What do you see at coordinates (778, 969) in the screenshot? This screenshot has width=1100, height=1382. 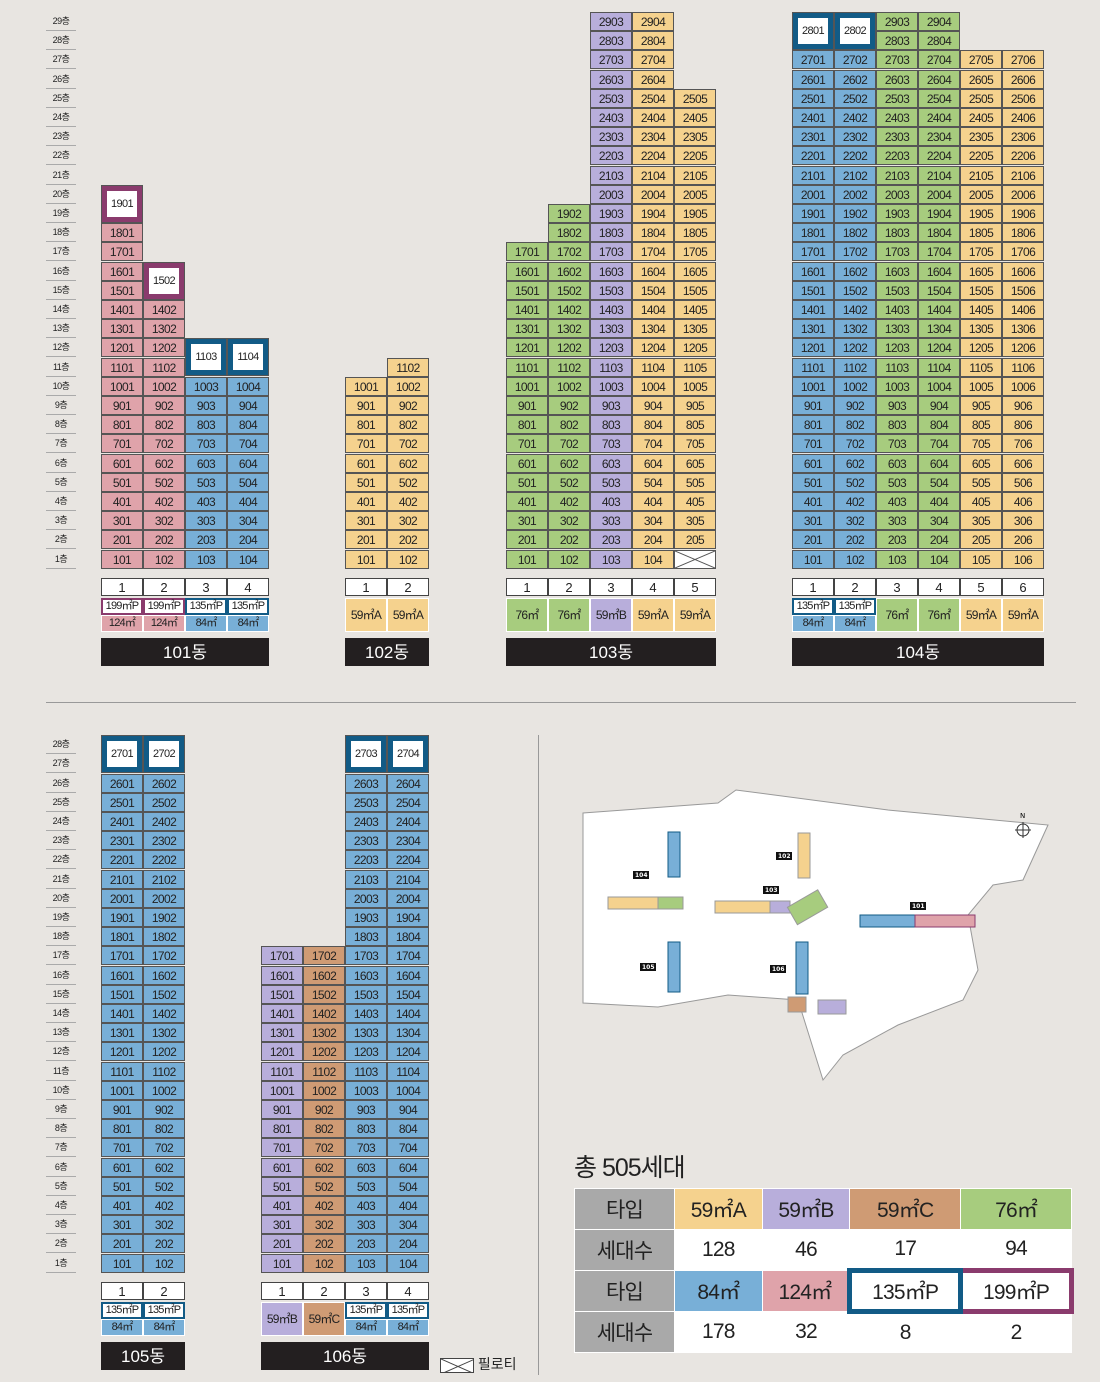 I see `svg-text: 106` at bounding box center [778, 969].